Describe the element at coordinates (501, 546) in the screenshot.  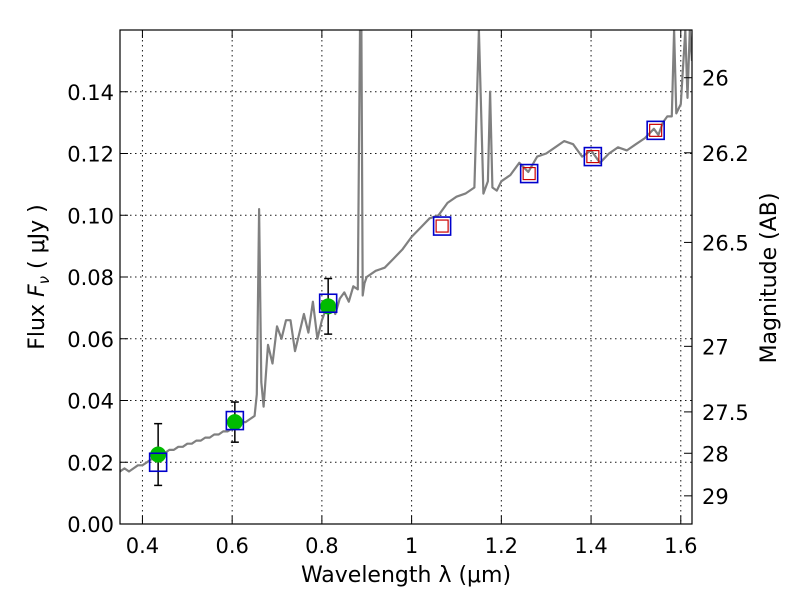
I see `x-tick-label: 1.2` at that location.